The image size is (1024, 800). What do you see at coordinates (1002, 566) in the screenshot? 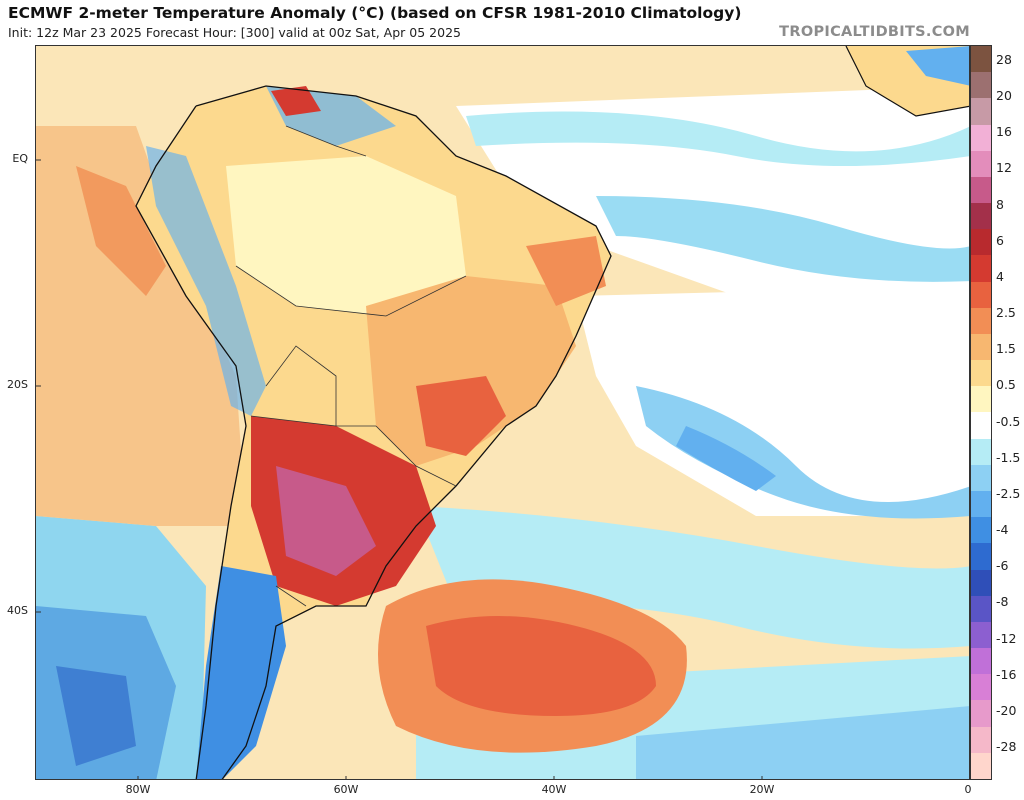
I see `colorbar-label: -6` at bounding box center [1002, 566].